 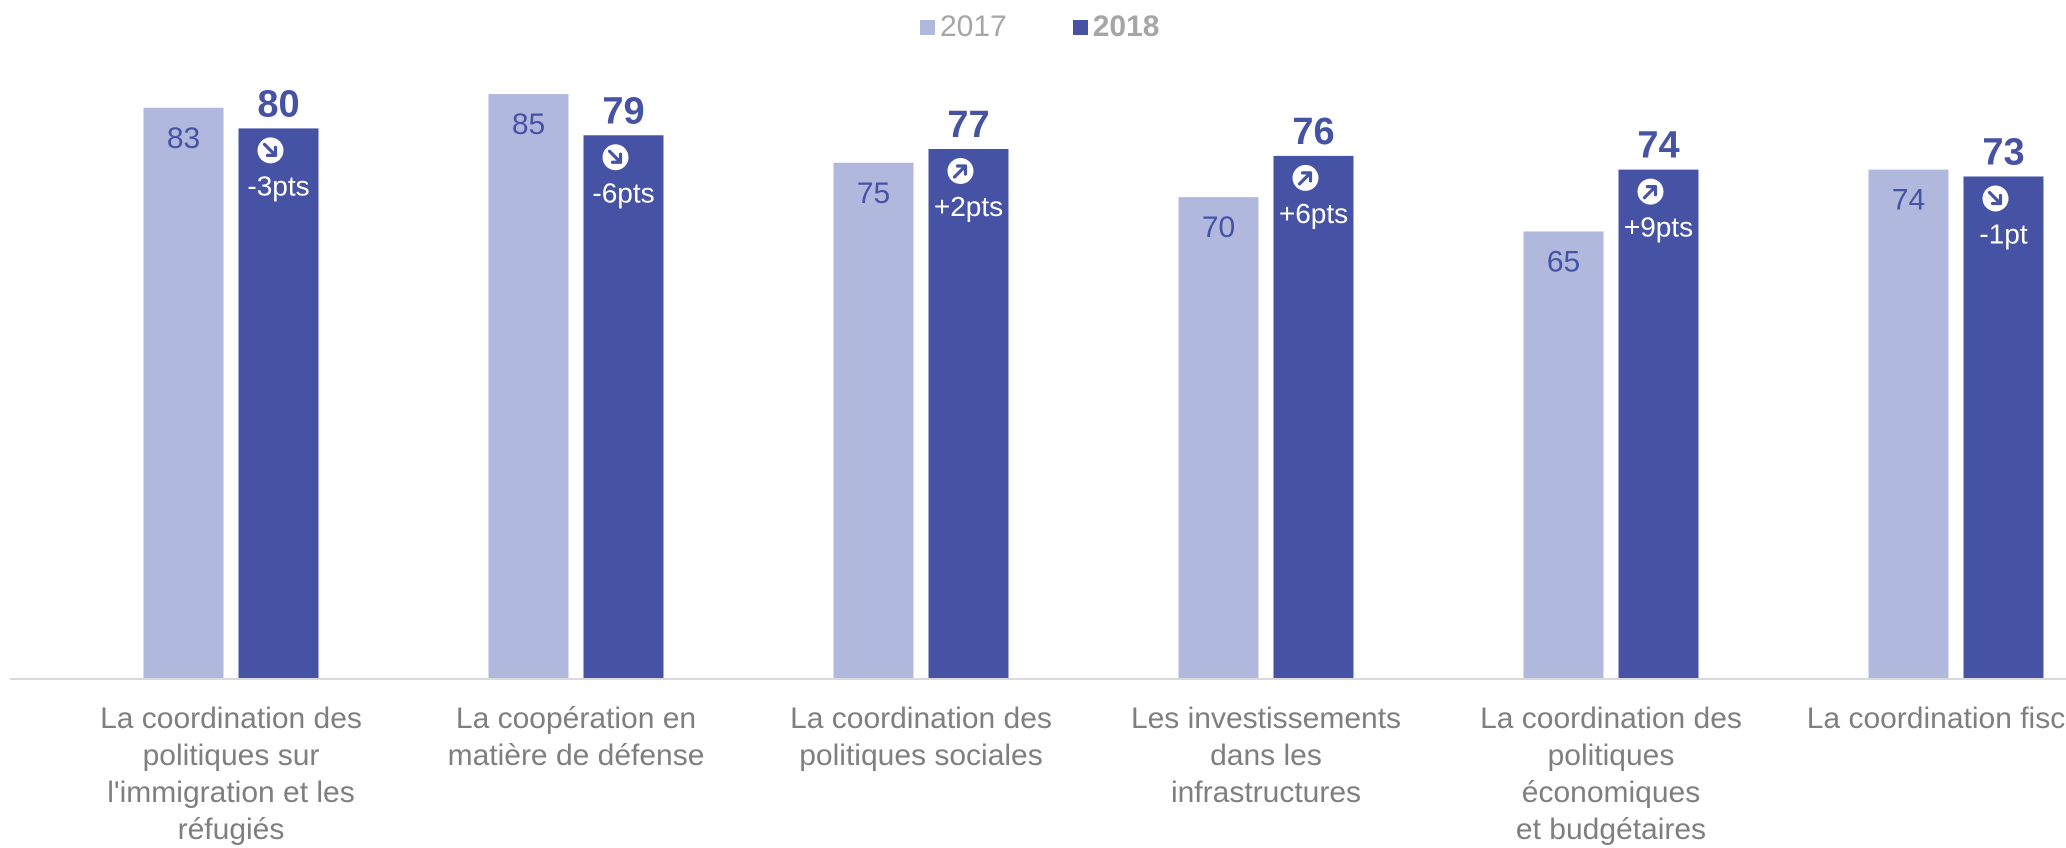 I want to click on category-label-line: La coordination fiscale, so click(x=1936, y=718).